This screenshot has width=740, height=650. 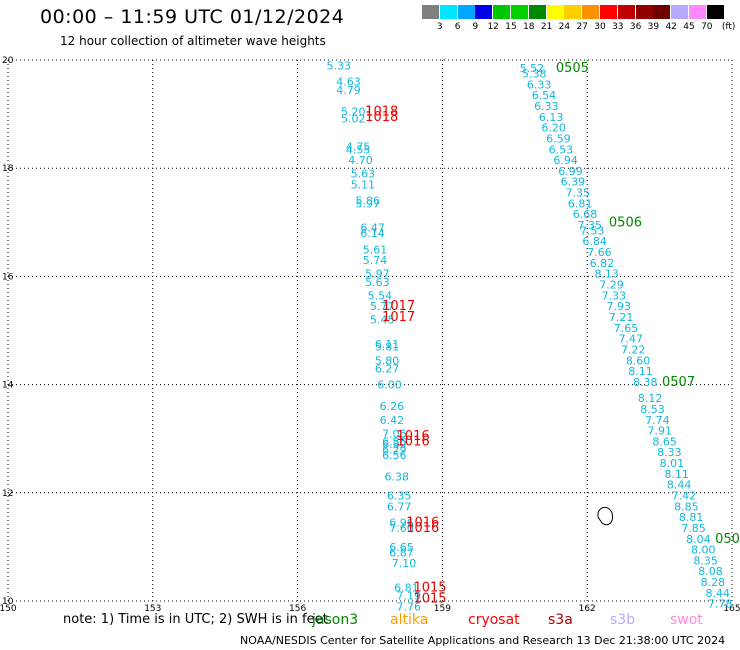 What do you see at coordinates (657, 420) in the screenshot?
I see `swh-label: 7.74` at bounding box center [657, 420].